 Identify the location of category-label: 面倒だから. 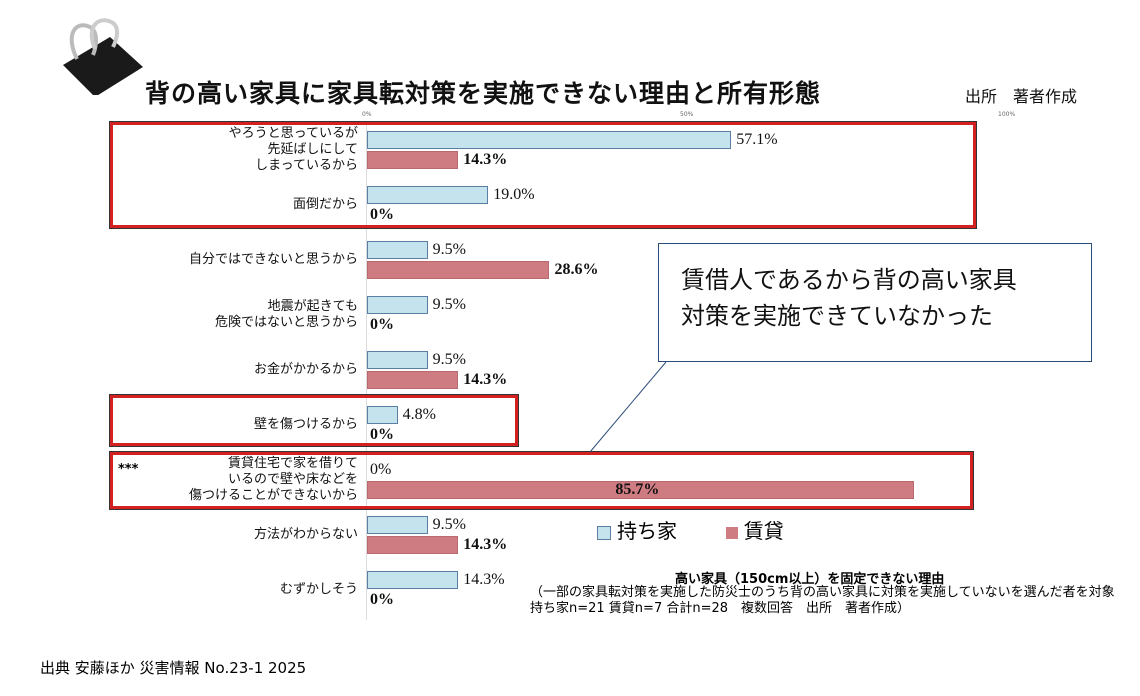
(325, 204).